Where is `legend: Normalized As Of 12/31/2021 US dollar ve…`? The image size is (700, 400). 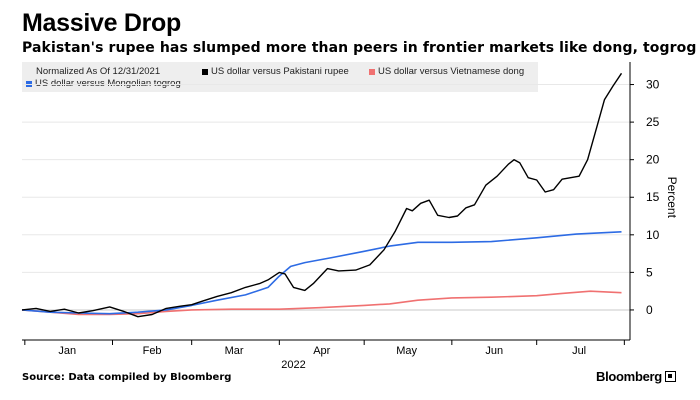
legend: Normalized As Of 12/31/2021 US dollar ve… is located at coordinates (280, 77).